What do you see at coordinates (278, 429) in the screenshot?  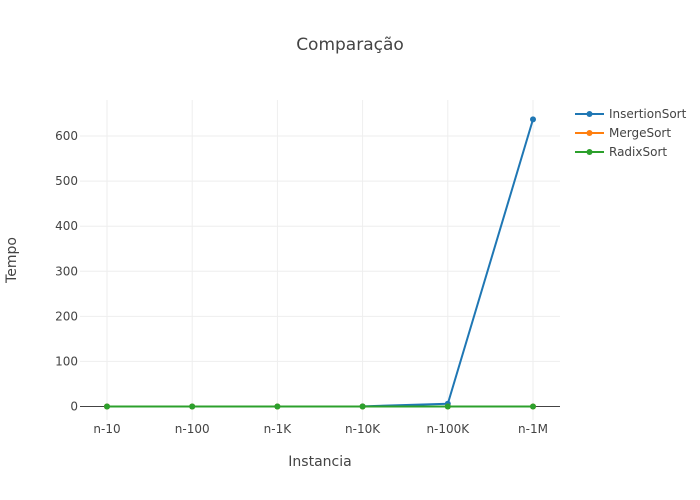 I see `x-tick-label: n-1K` at bounding box center [278, 429].